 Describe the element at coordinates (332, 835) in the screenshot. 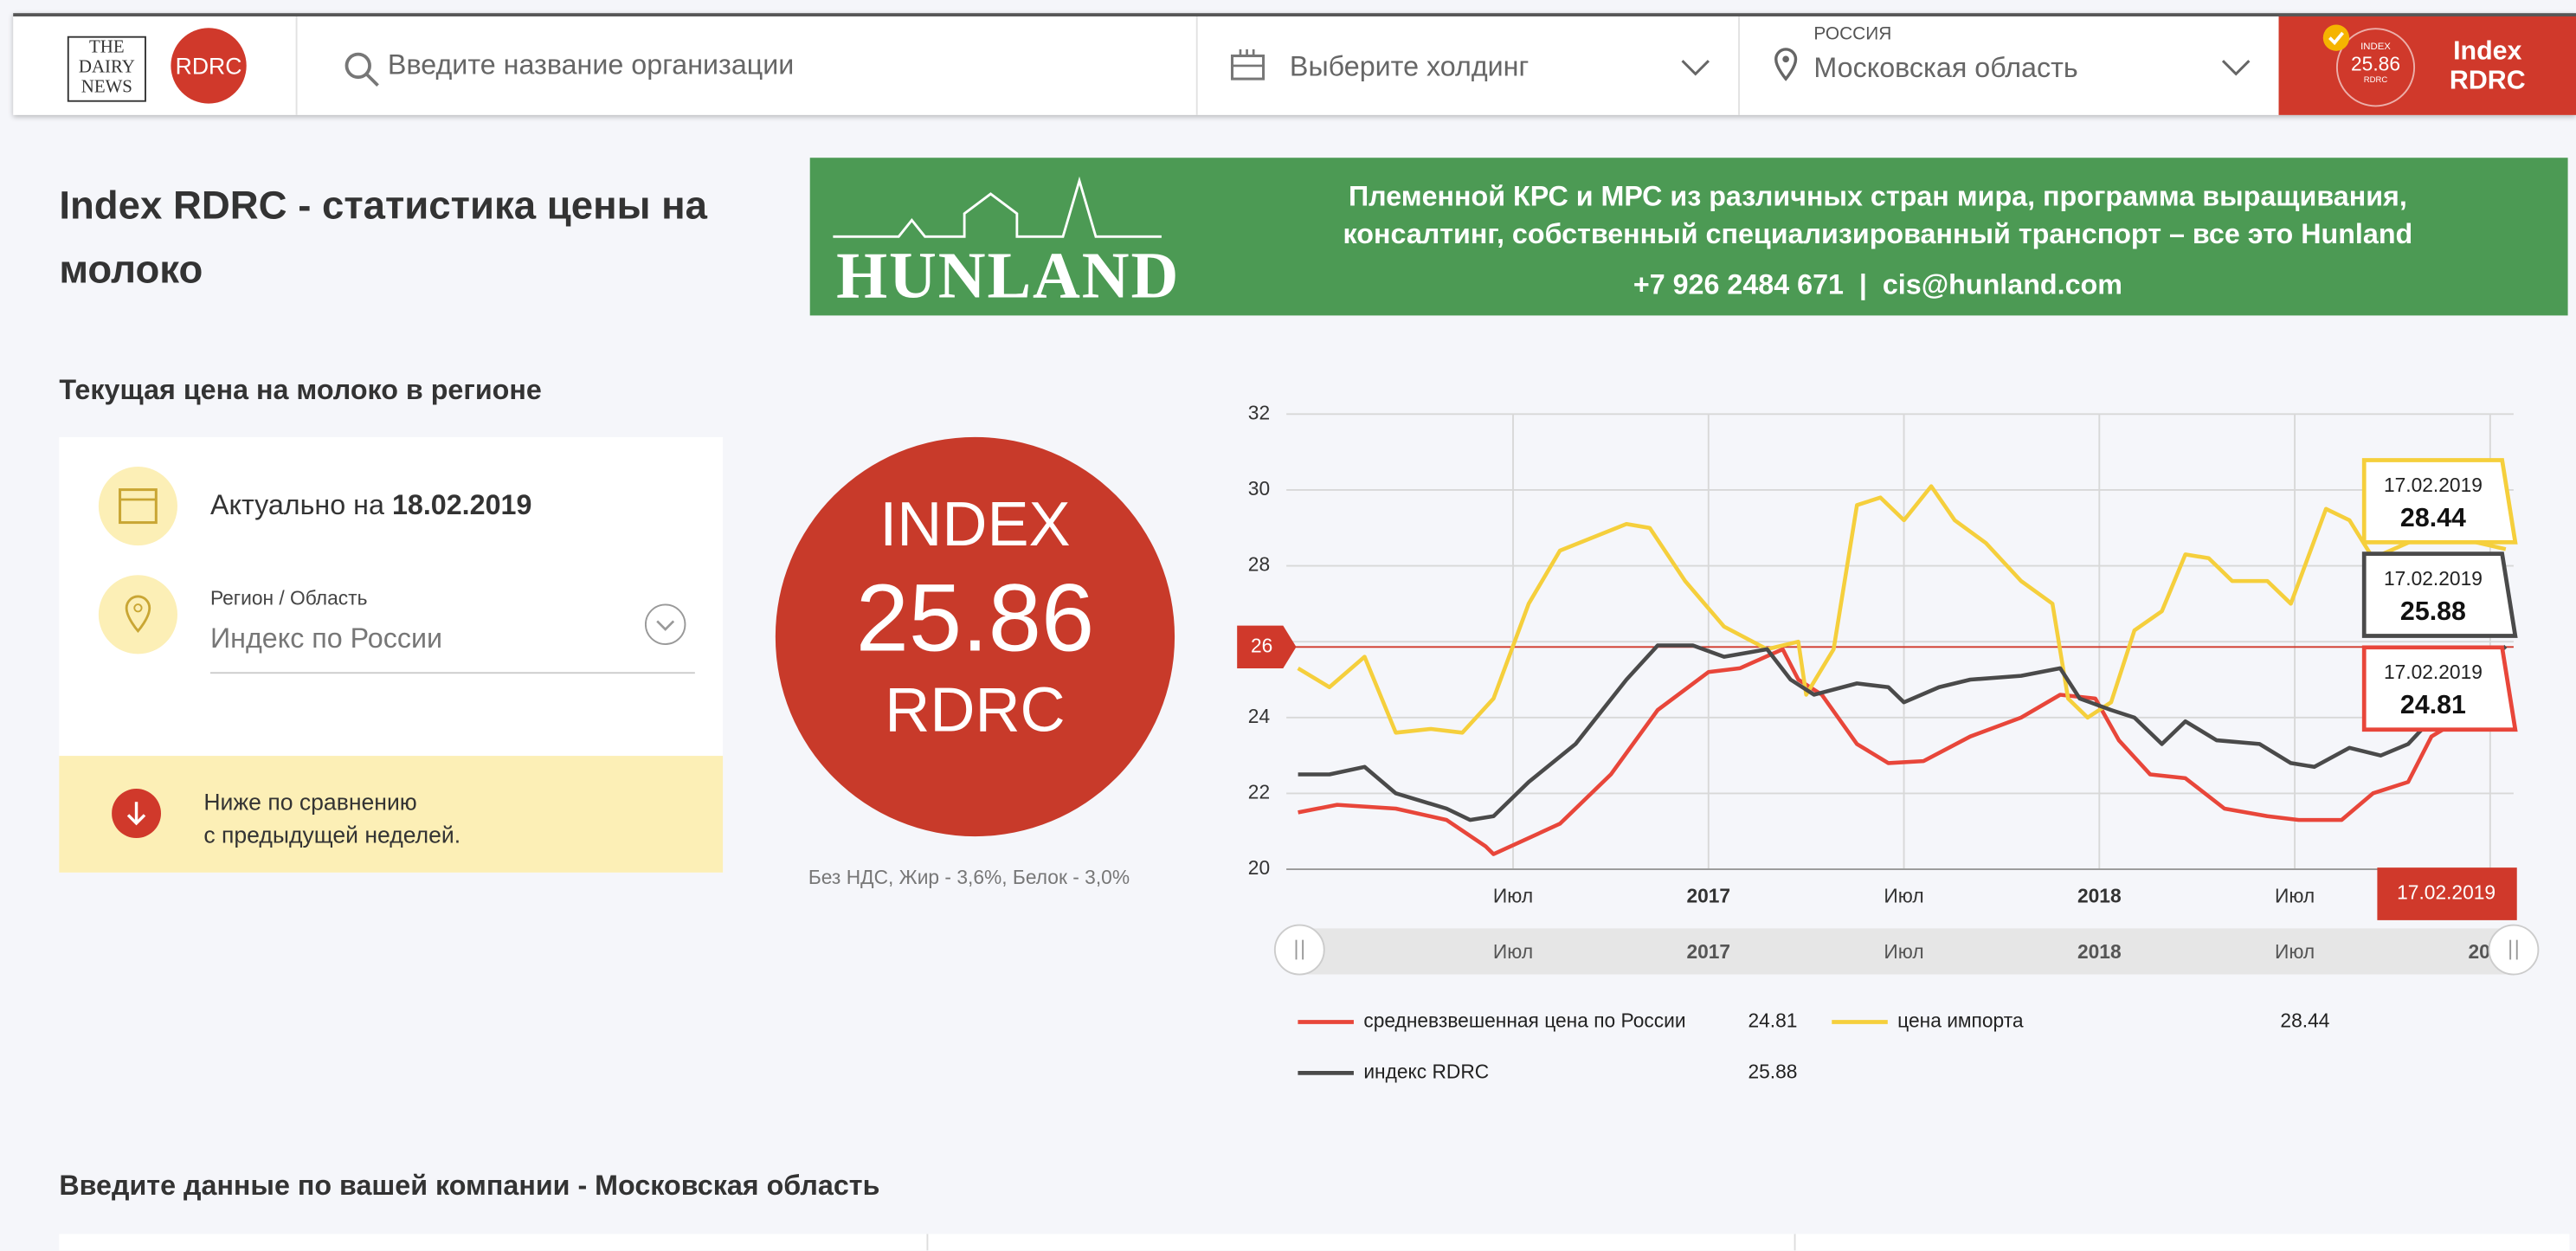

I see `note-line: с предыдущей неделей.` at that location.